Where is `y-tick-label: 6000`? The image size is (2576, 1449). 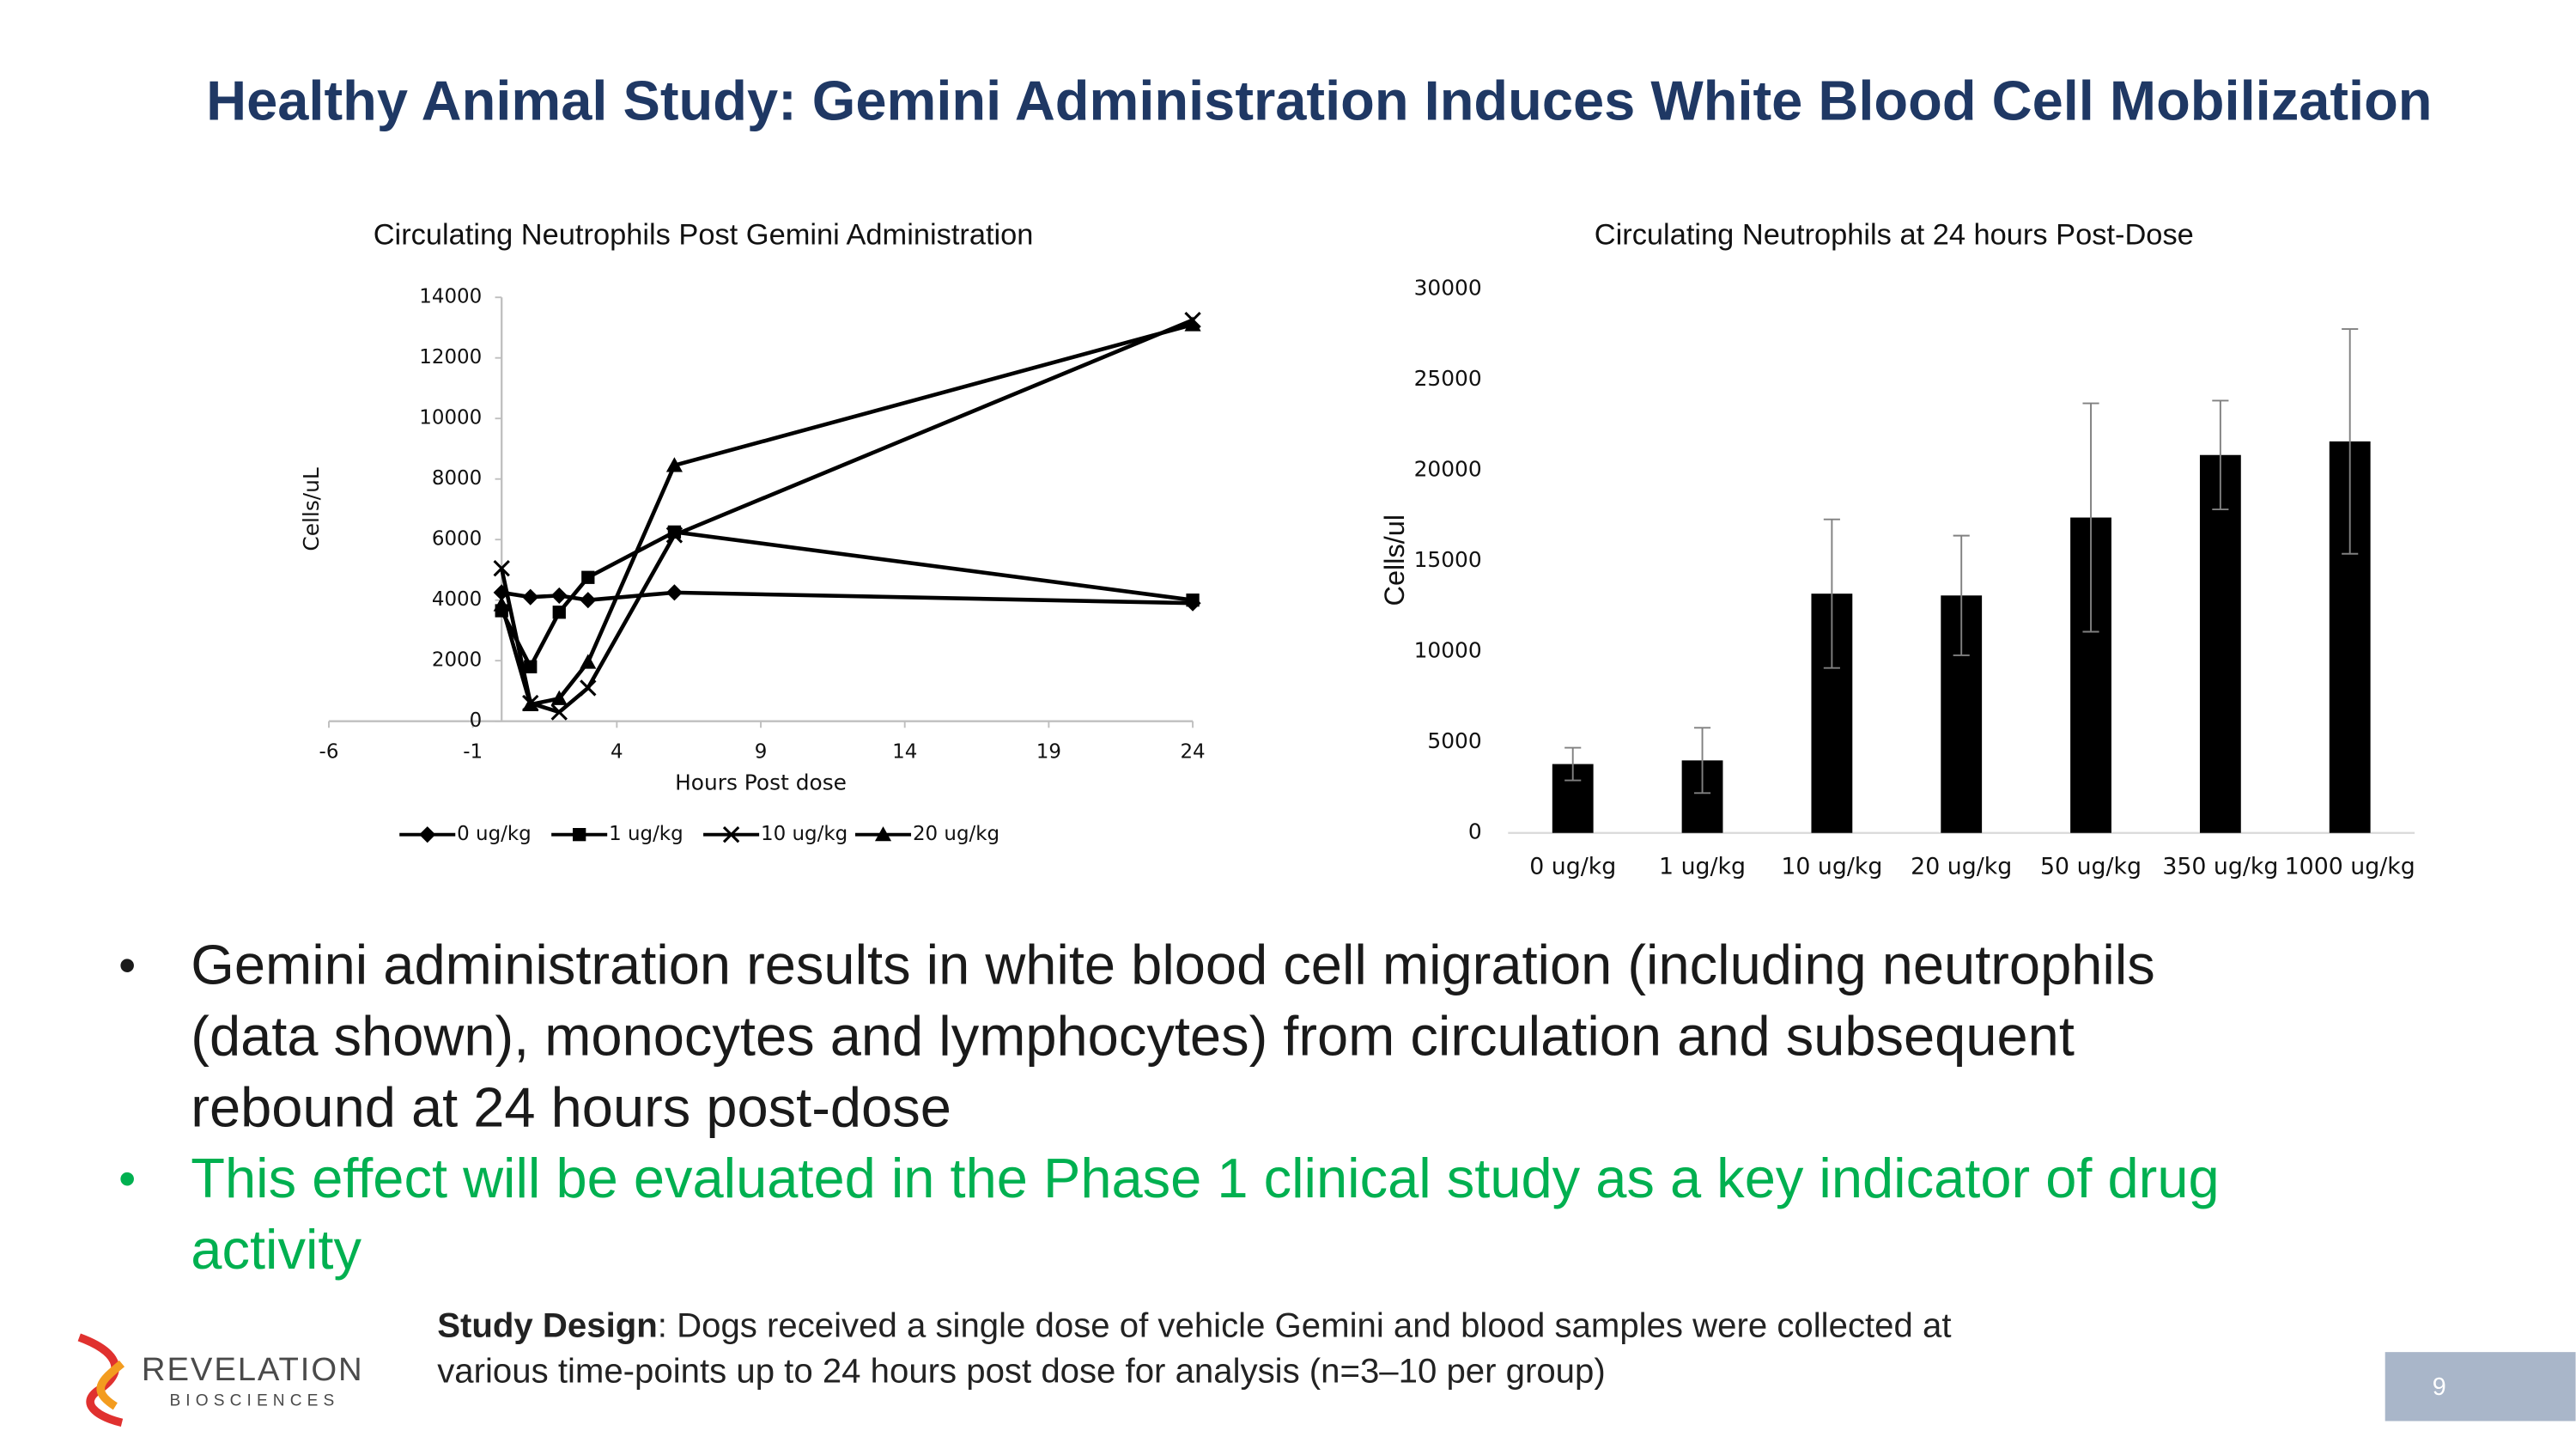
y-tick-label: 6000 is located at coordinates (457, 539).